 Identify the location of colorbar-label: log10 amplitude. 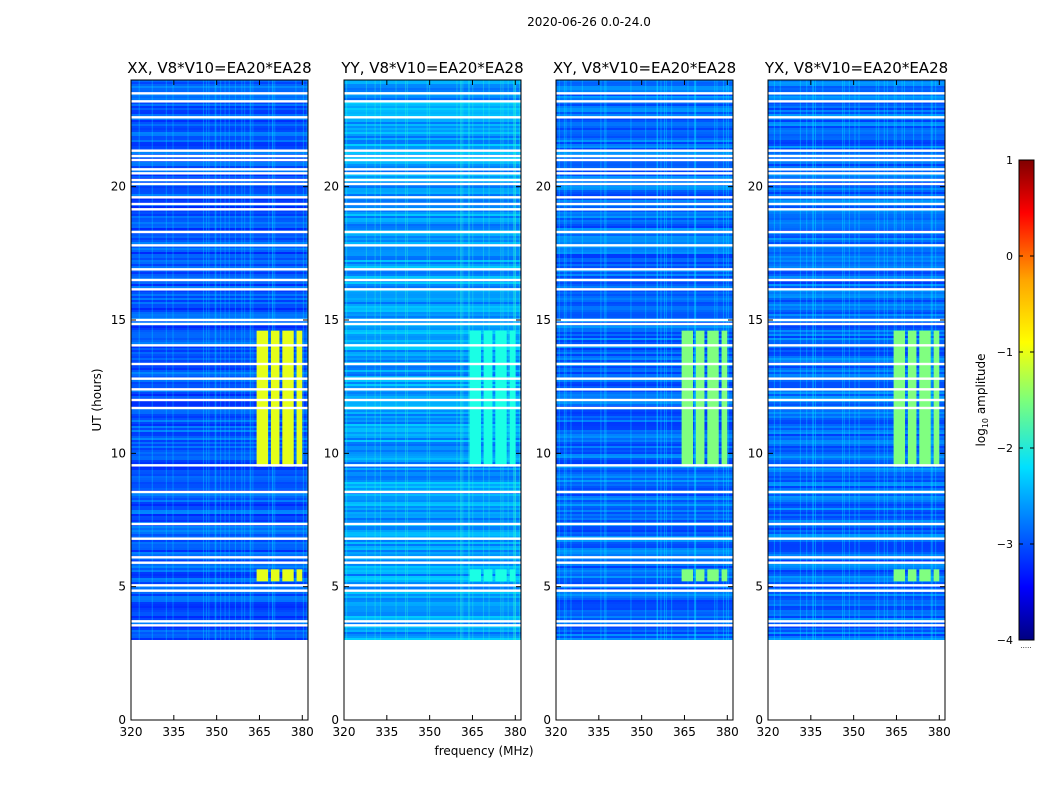
(982, 400).